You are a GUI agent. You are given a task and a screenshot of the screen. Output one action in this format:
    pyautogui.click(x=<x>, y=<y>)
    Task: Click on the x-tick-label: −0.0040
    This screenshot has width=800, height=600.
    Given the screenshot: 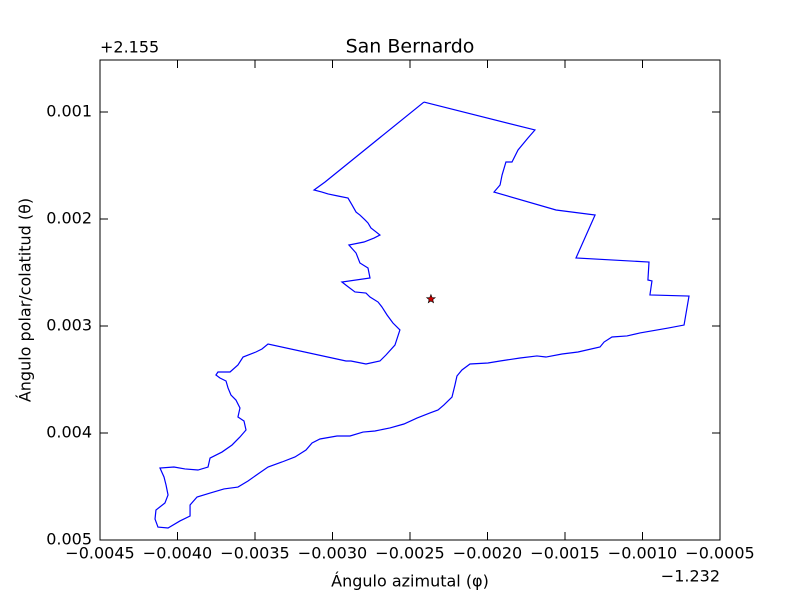 What is the action you would take?
    pyautogui.click(x=177, y=553)
    